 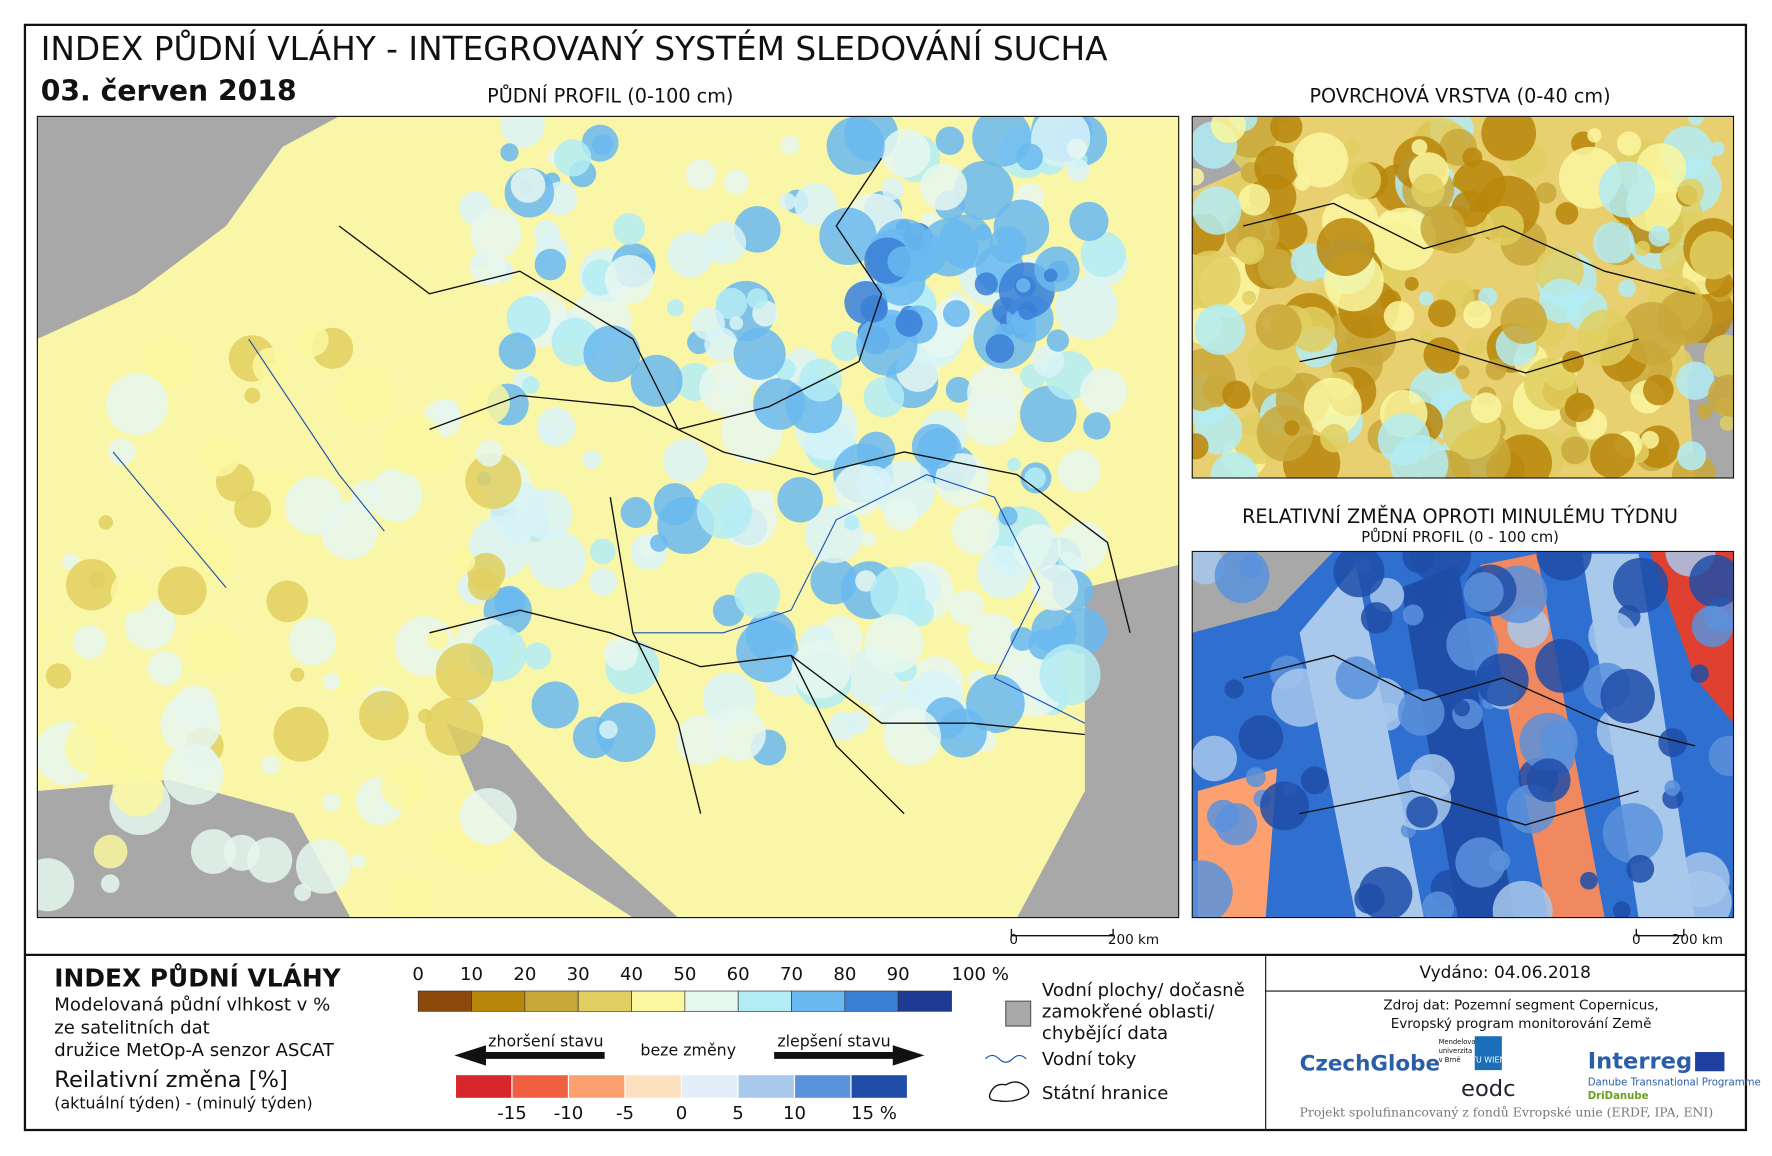 I want to click on logo-box, so click(x=1488, y=1053).